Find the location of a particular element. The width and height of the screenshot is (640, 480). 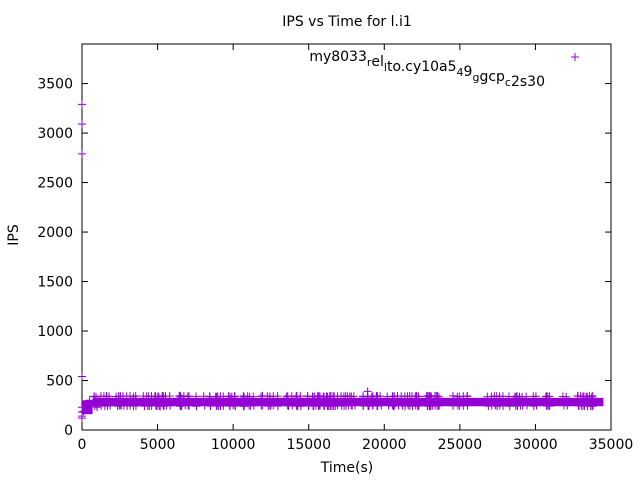

legend-label-part: 4 is located at coordinates (460, 72).